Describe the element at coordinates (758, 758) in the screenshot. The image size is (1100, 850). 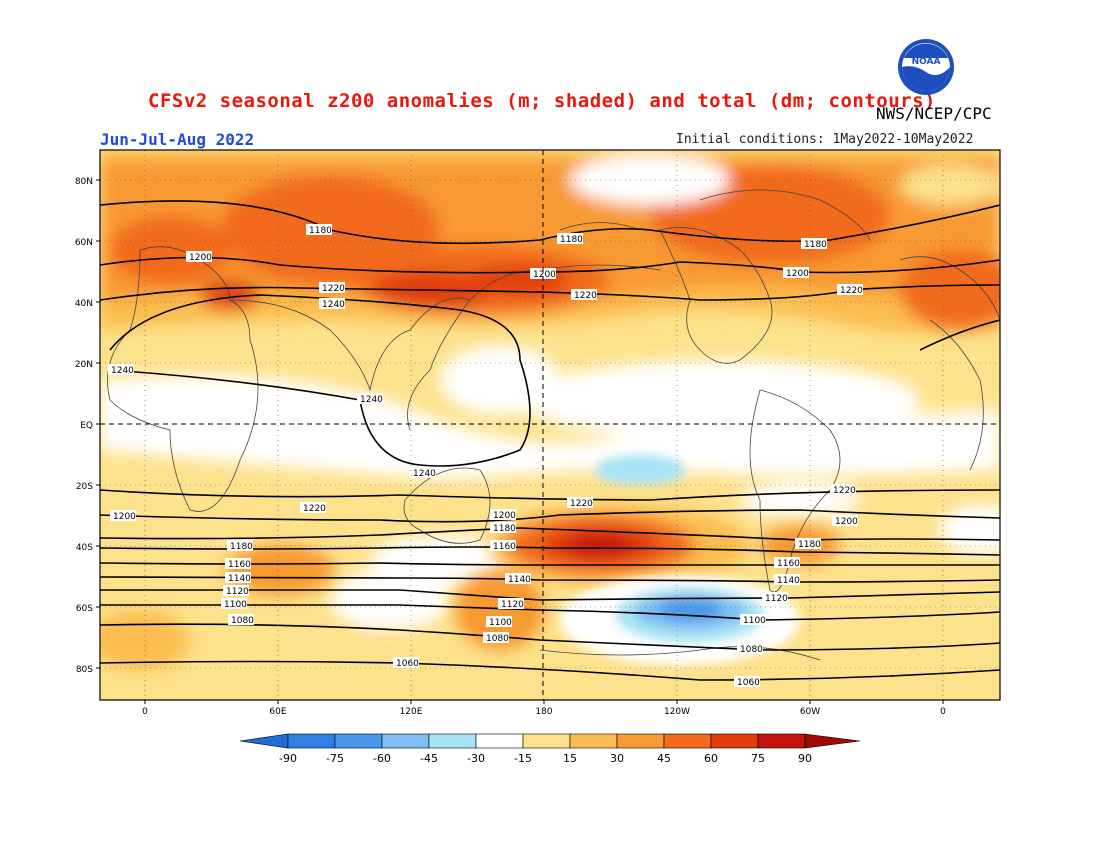
I see `colorbar-tick: 75` at that location.